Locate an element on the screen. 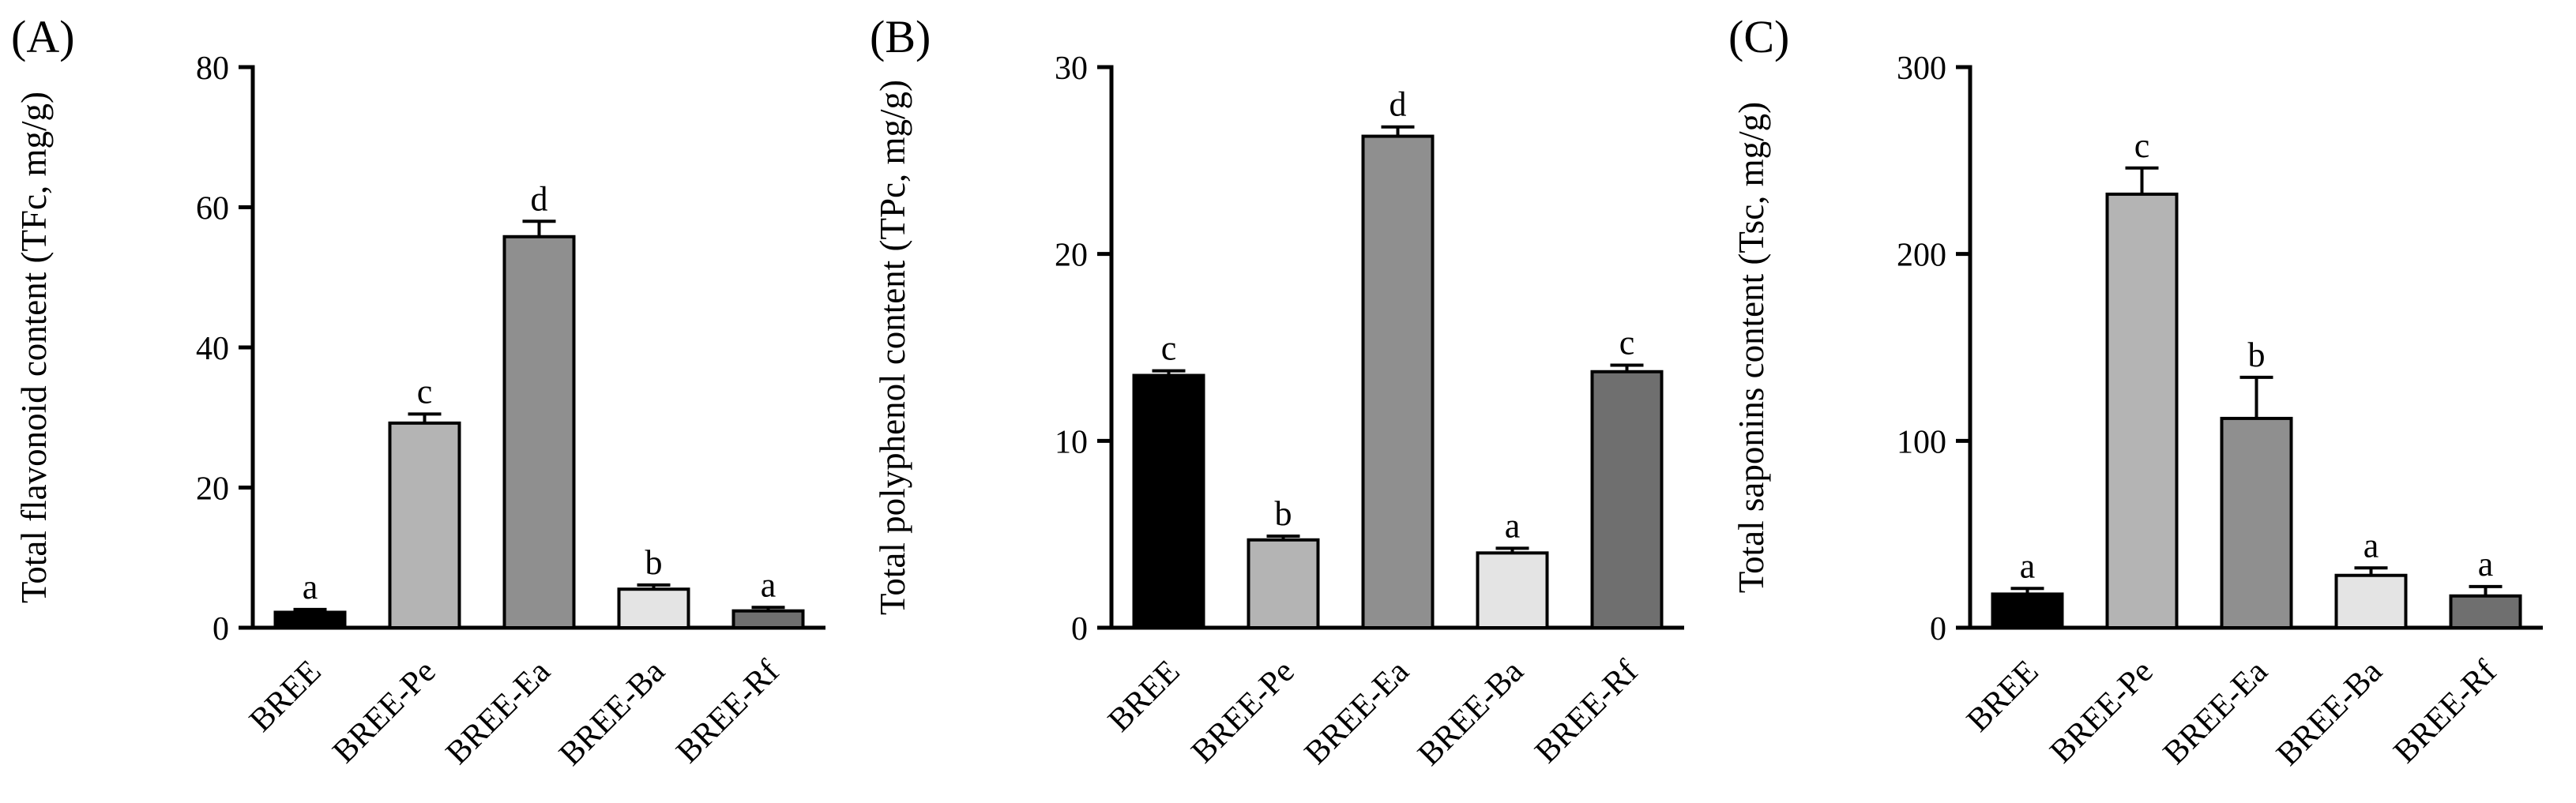 The height and width of the screenshot is (803, 2576). y-axis-label: Total polyphenol content (TPc, mg/g) is located at coordinates (892, 347).